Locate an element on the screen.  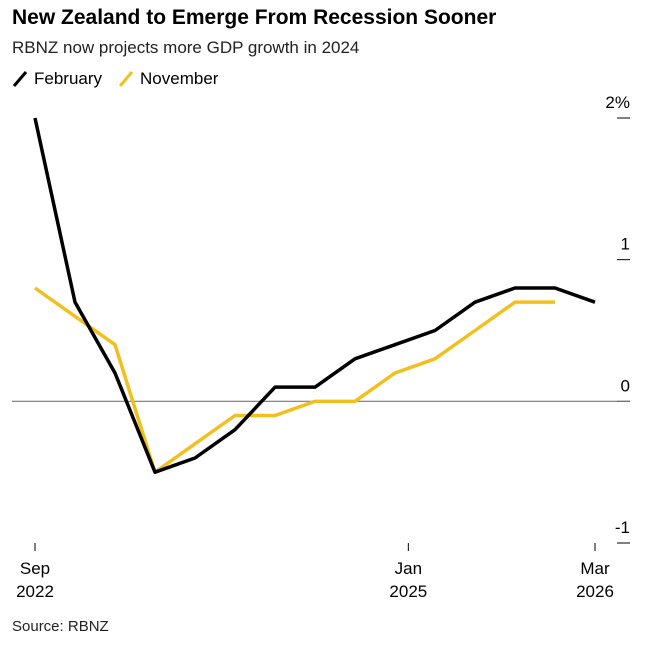
x-tick-label: Mar 2026 is located at coordinates (595, 580).